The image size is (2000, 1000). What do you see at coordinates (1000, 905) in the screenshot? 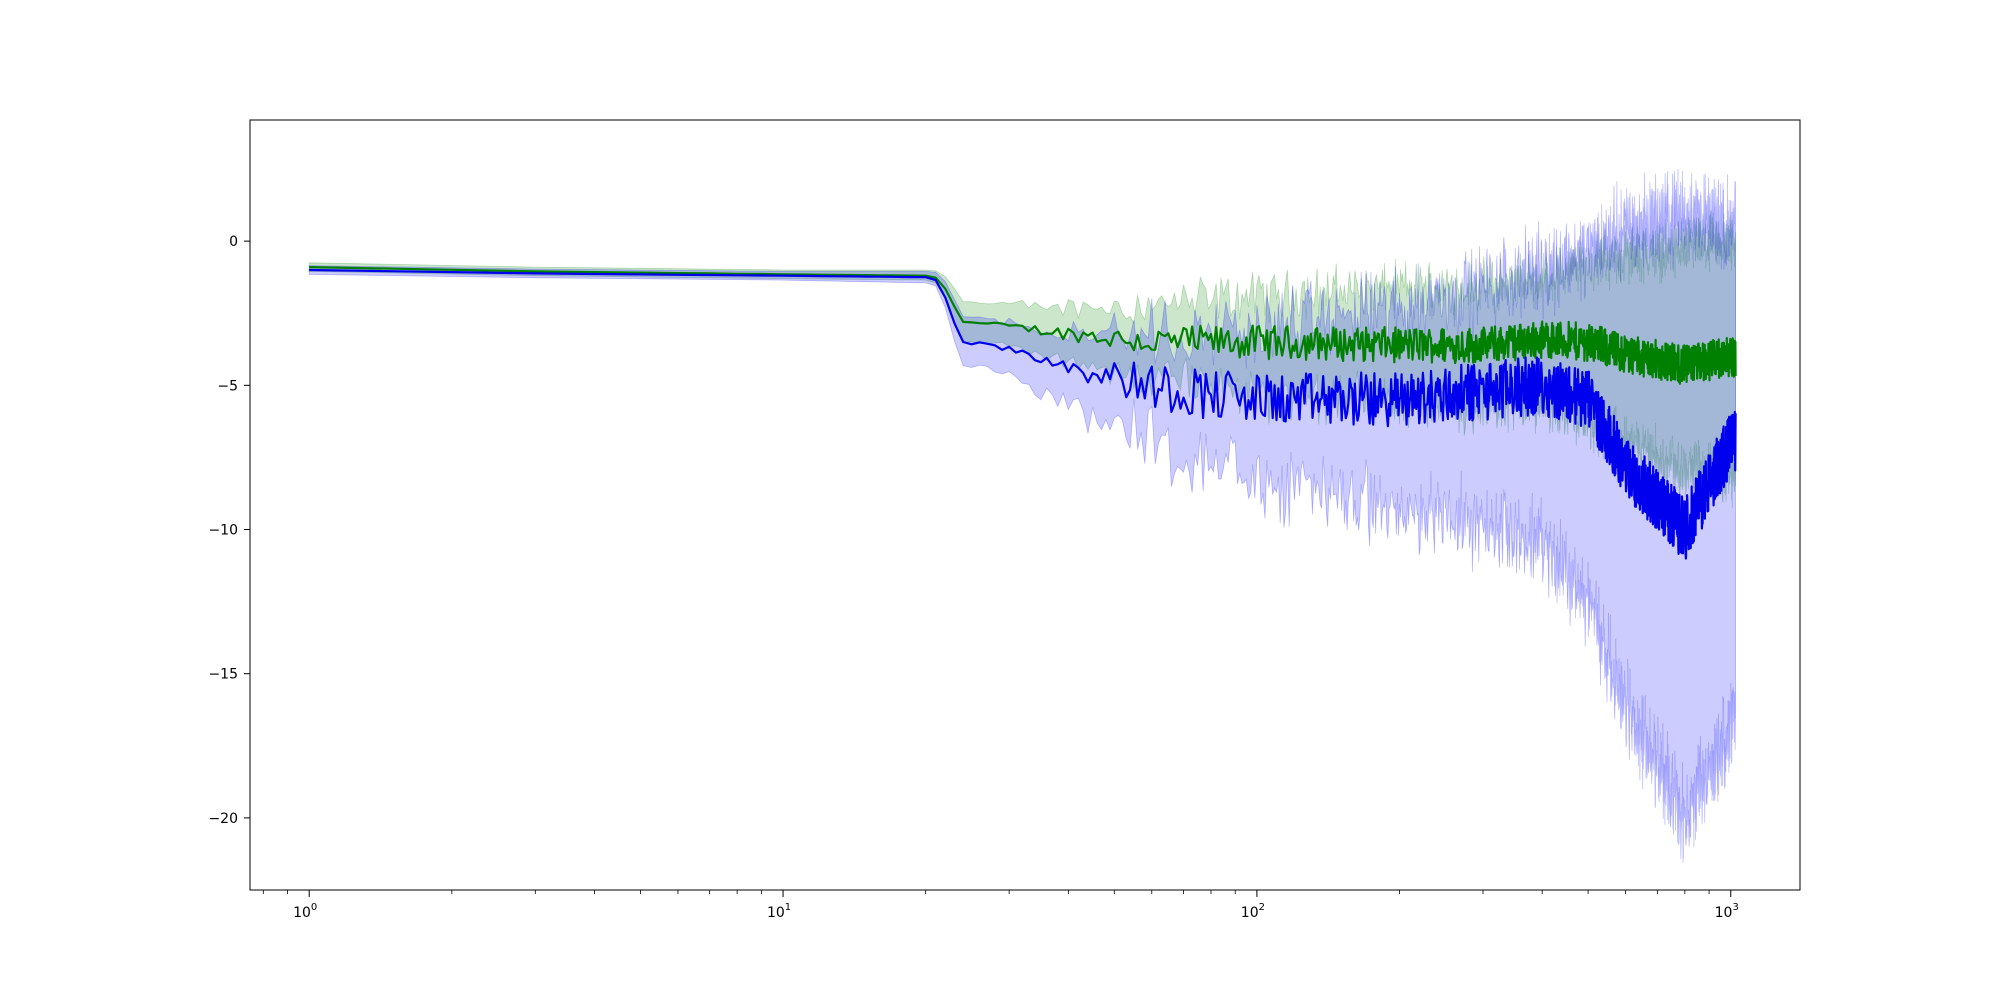
I see `x-axis: 10⁰ 10¹ 10² 10³` at bounding box center [1000, 905].